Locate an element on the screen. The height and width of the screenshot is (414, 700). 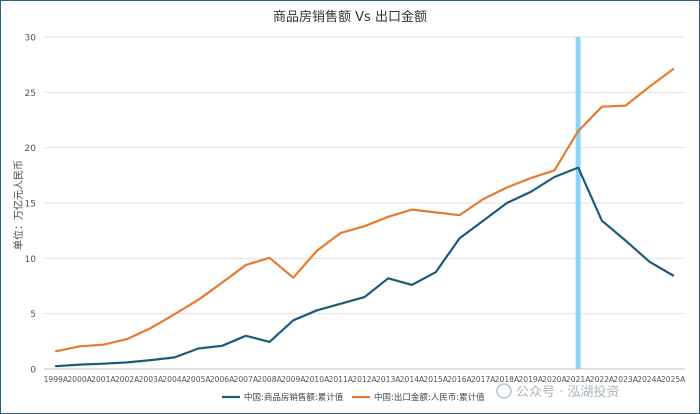
chart-title: 商品房销售额 Vs 出口金额 is located at coordinates (350, 17).